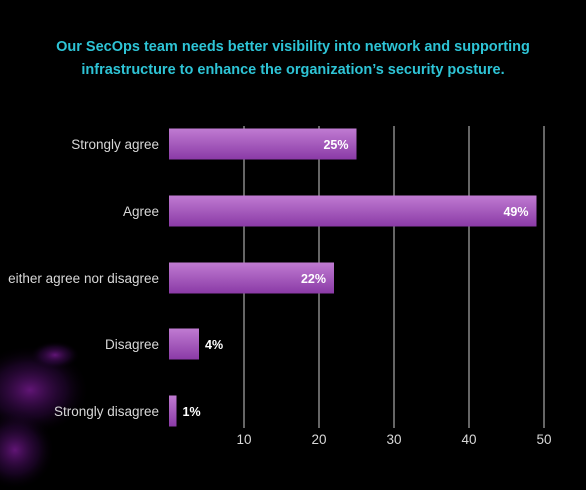 Image resolution: width=586 pixels, height=490 pixels. Describe the element at coordinates (115, 144) in the screenshot. I see `category-label: Strongly agree` at that location.